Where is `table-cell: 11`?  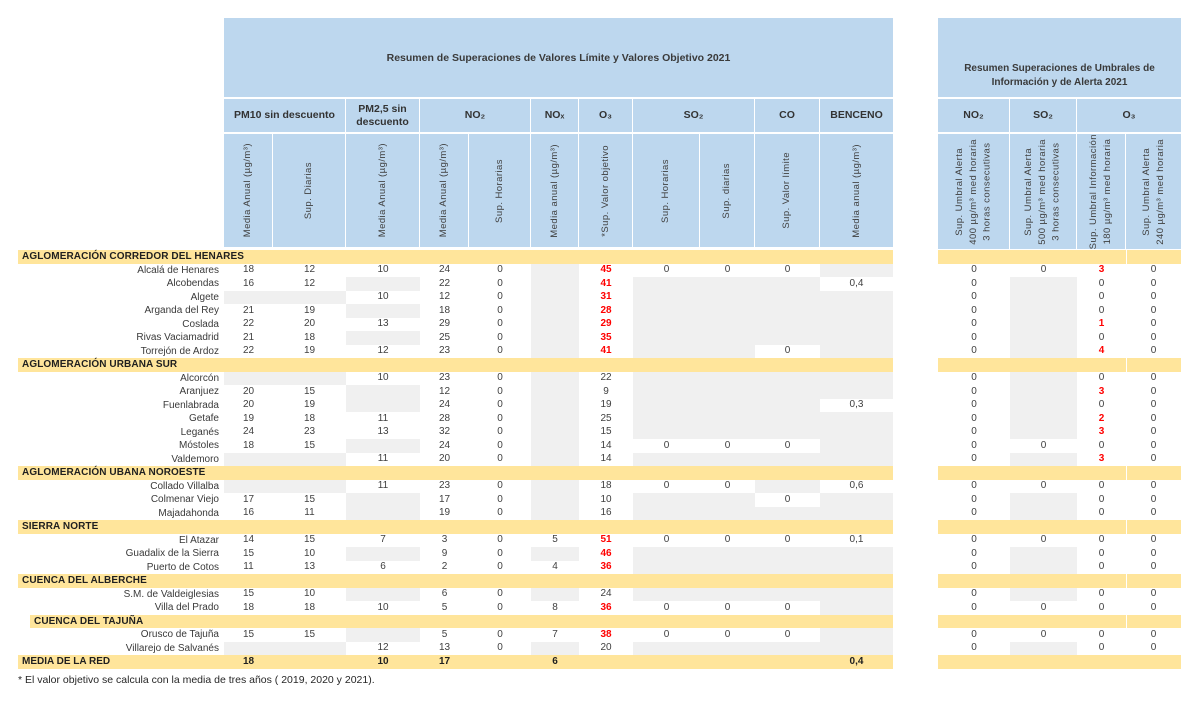 table-cell: 11 is located at coordinates (383, 459).